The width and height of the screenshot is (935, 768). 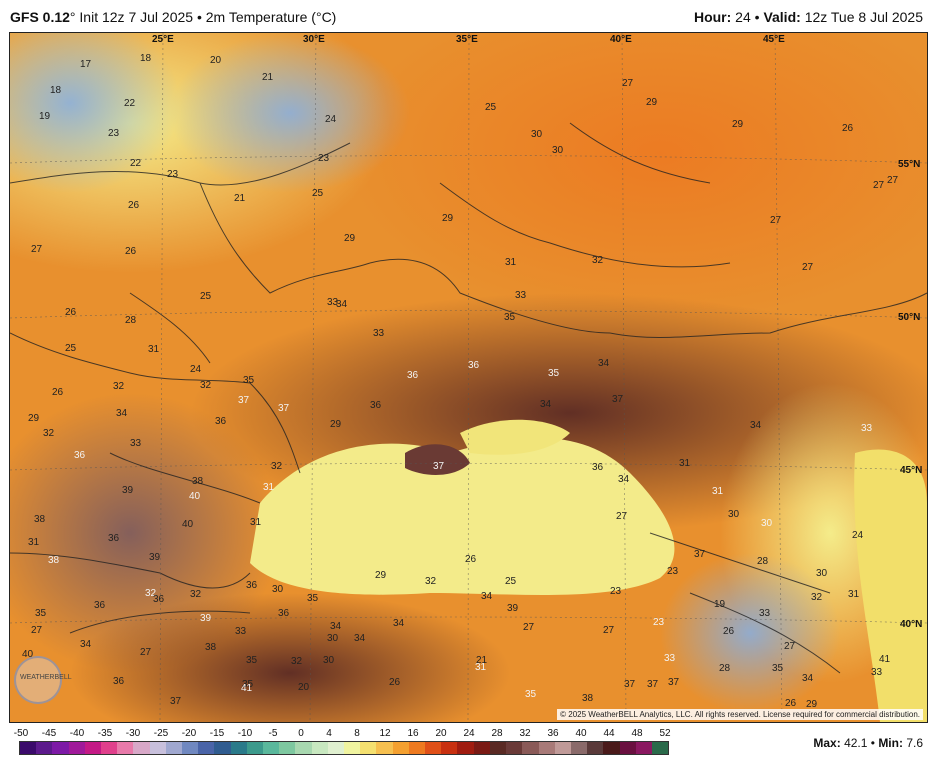 I want to click on temperature-label: 22, so click(x=136, y=163).